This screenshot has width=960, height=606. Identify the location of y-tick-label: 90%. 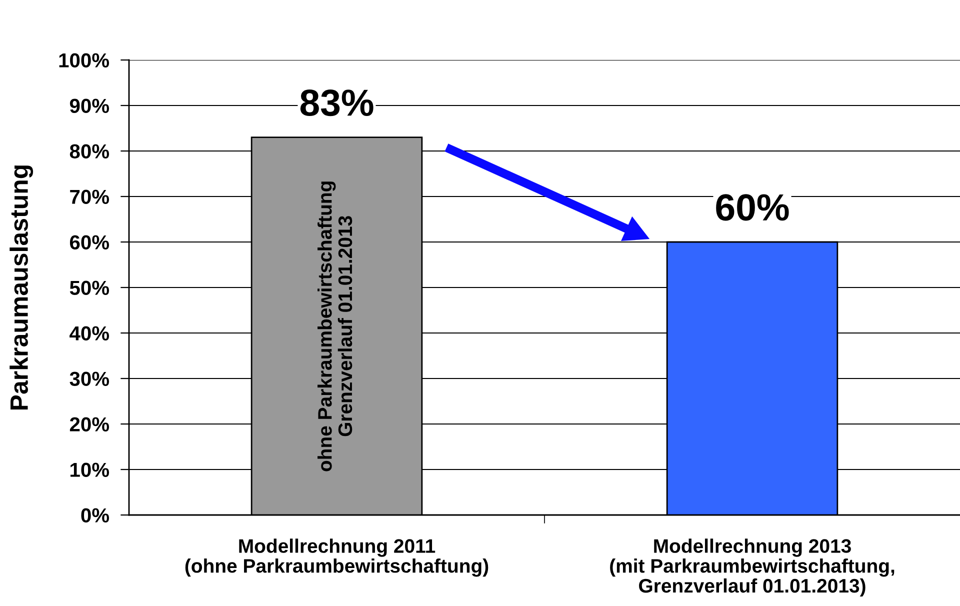
(90, 105).